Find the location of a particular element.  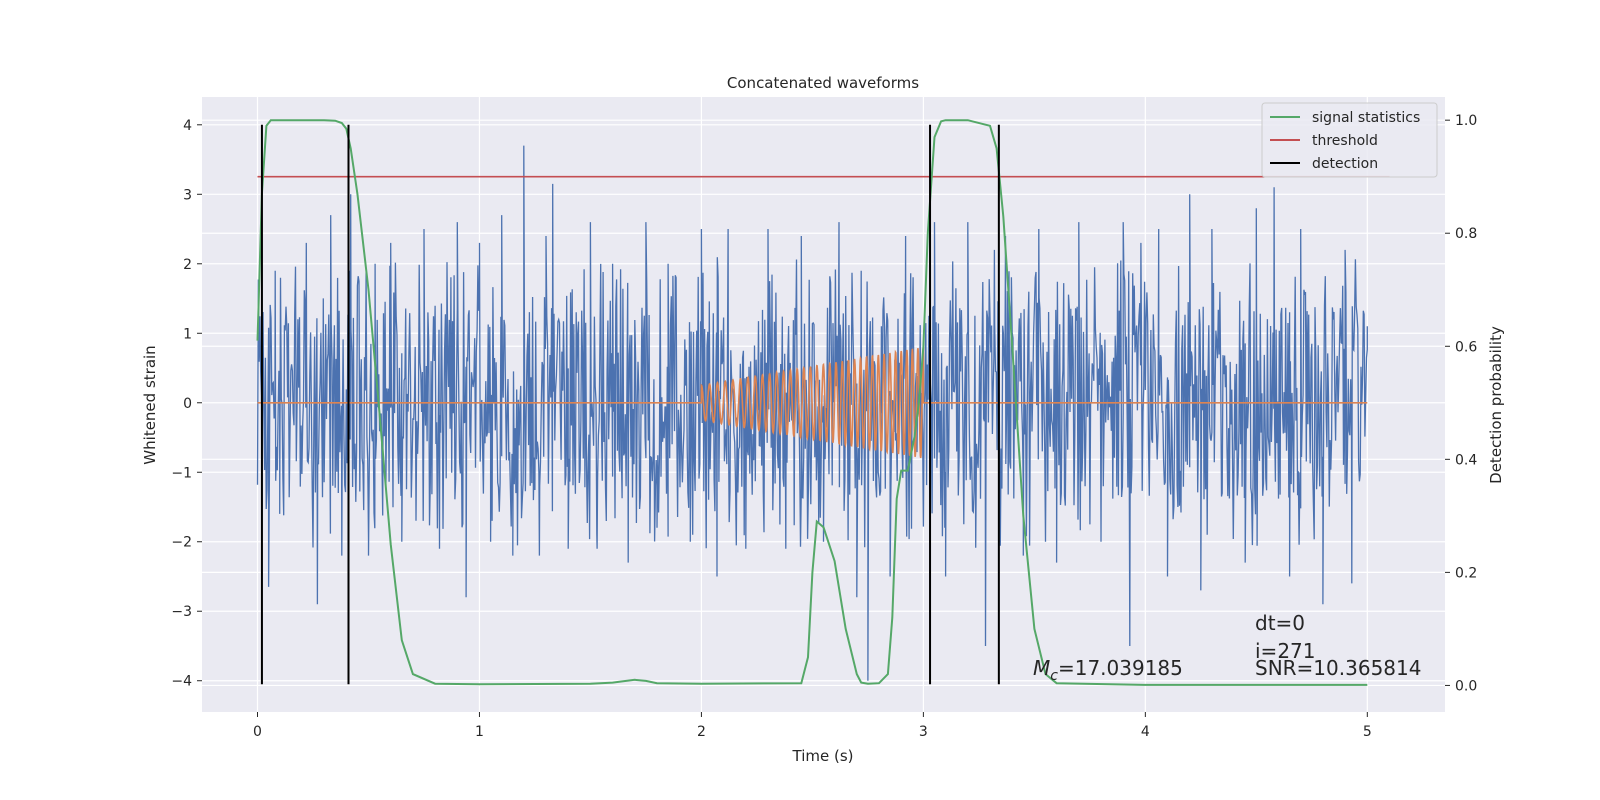

x-tick-label-5: 5 is located at coordinates (1367, 732).